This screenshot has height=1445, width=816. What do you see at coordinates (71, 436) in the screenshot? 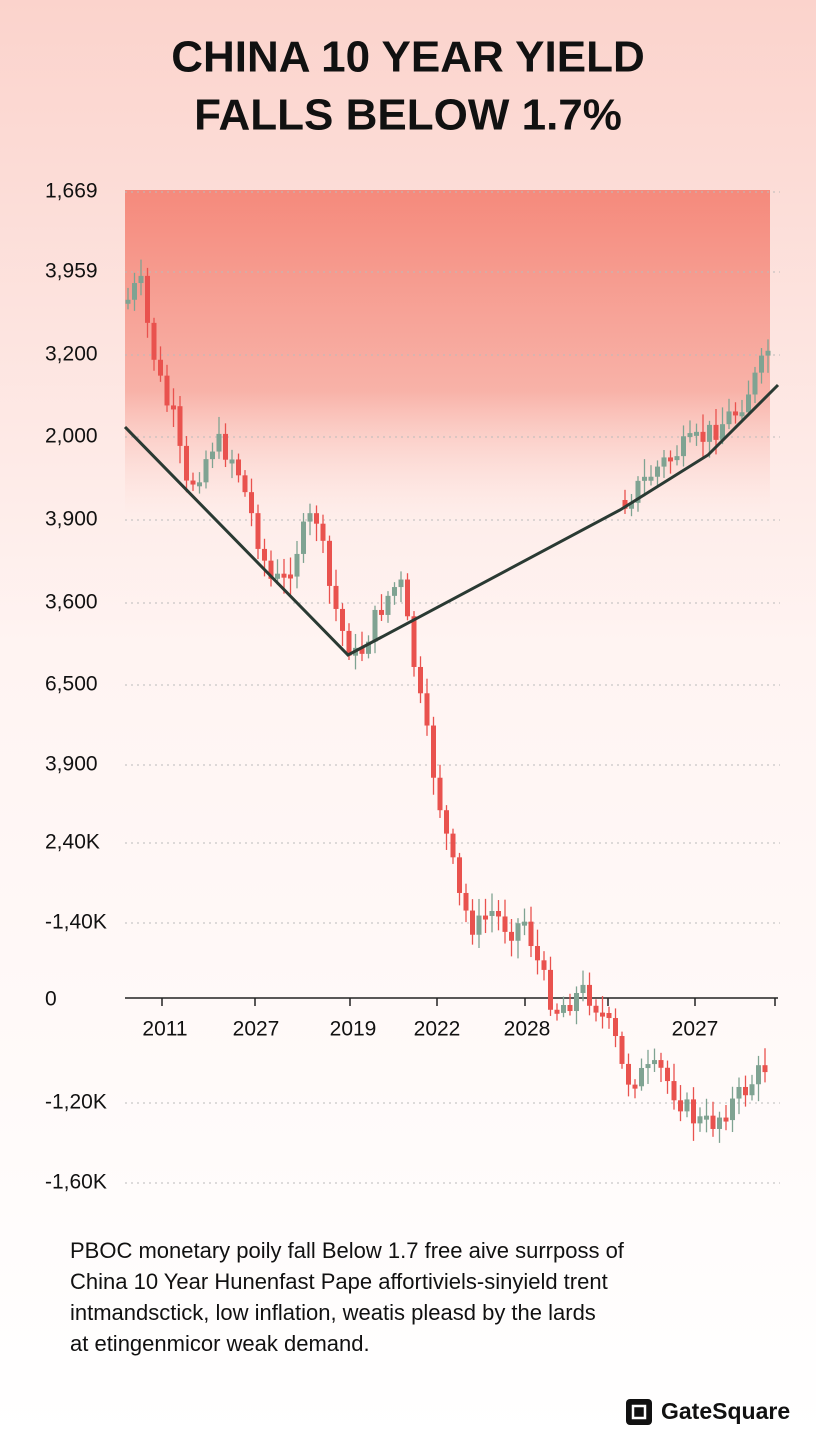
I see `y-axis-label: 2,000` at bounding box center [71, 436].